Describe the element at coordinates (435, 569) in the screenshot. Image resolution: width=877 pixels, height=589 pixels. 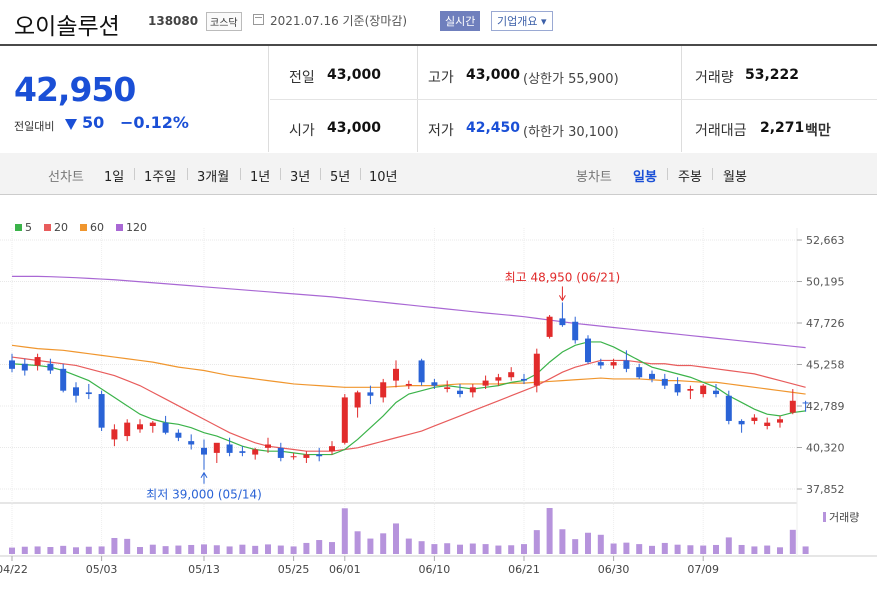
I see `x-tick-label: 06/10` at that location.